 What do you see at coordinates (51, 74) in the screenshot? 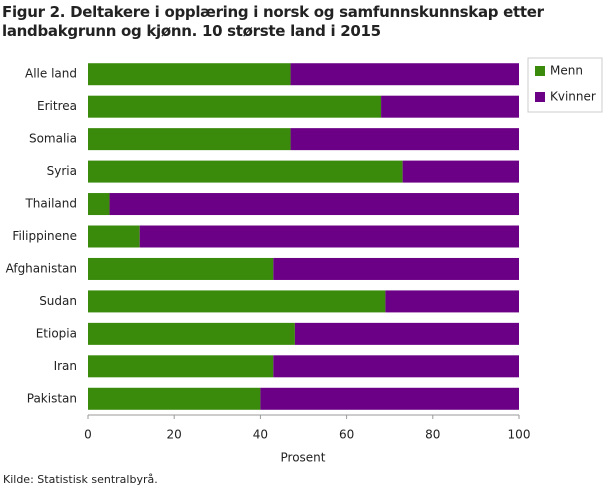
I see `y-tick-label: Alle land` at bounding box center [51, 74].